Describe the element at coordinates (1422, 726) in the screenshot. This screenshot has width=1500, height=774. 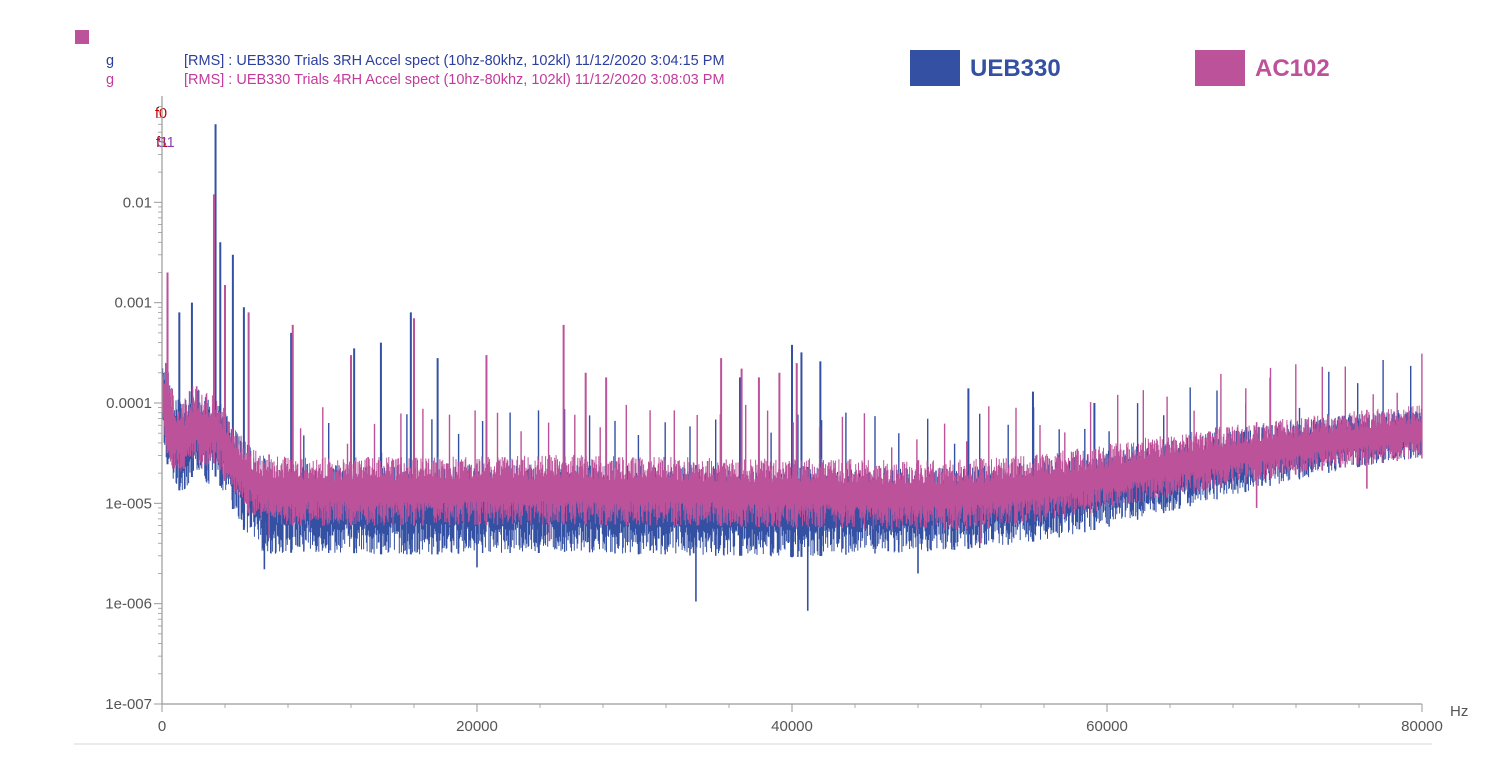
I see `x-tick-label: 80000` at that location.